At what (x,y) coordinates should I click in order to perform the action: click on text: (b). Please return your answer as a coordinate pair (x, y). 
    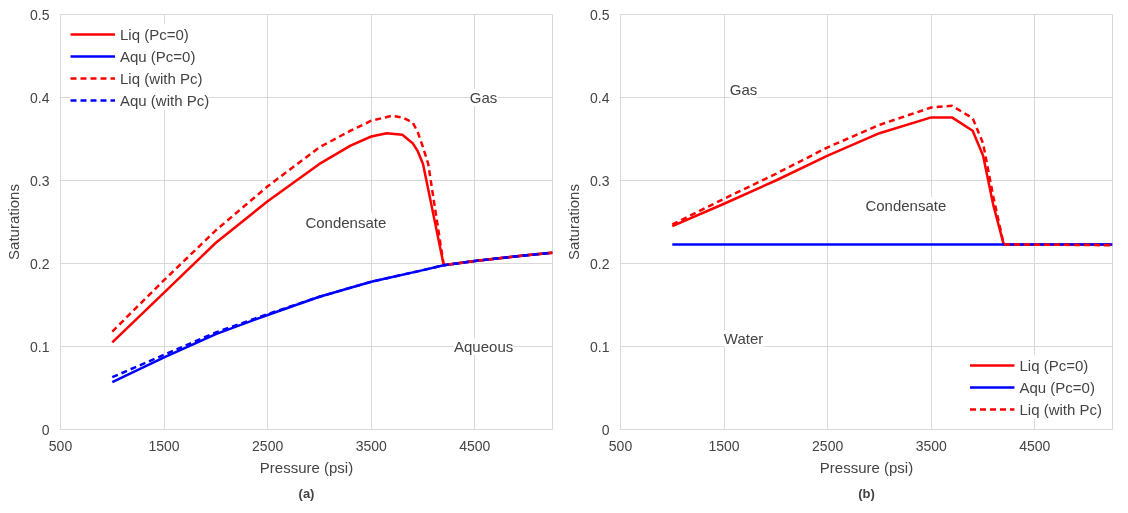
    Looking at the image, I should click on (866, 493).